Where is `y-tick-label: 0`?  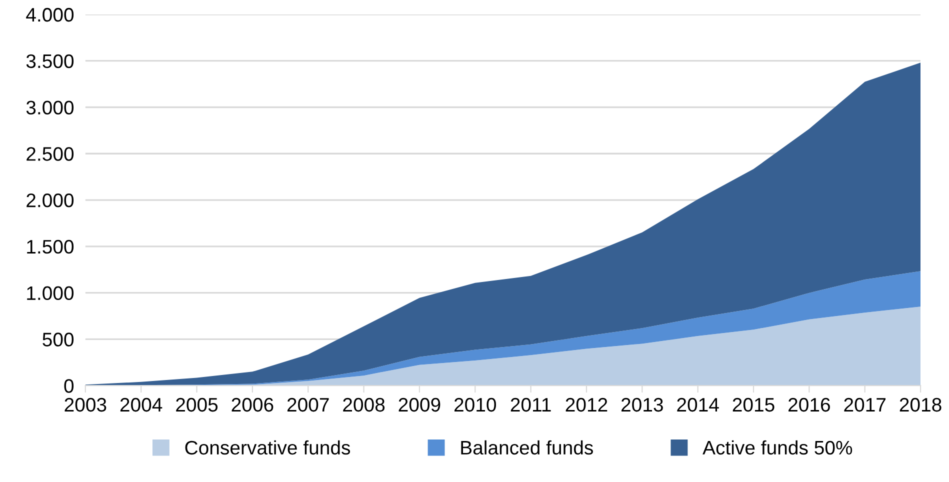 y-tick-label: 0 is located at coordinates (69, 386).